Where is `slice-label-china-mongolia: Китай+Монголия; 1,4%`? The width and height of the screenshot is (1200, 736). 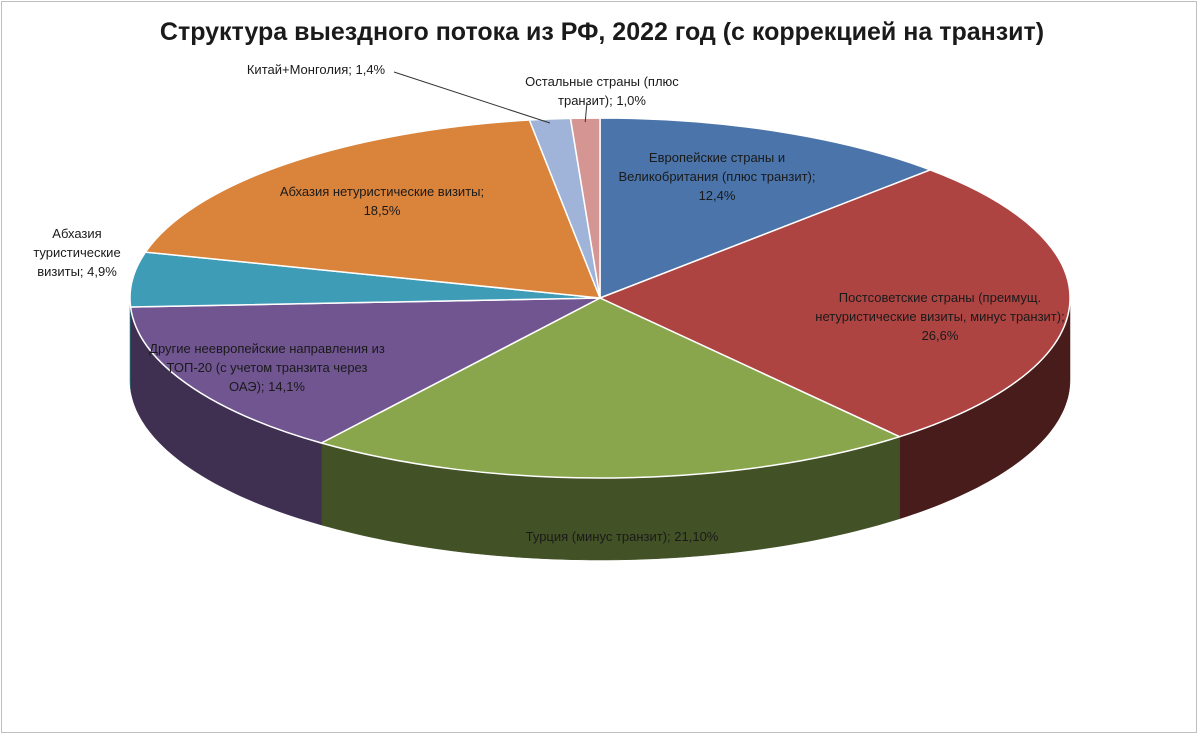 slice-label-china-mongolia: Китай+Монголия; 1,4% is located at coordinates (316, 69).